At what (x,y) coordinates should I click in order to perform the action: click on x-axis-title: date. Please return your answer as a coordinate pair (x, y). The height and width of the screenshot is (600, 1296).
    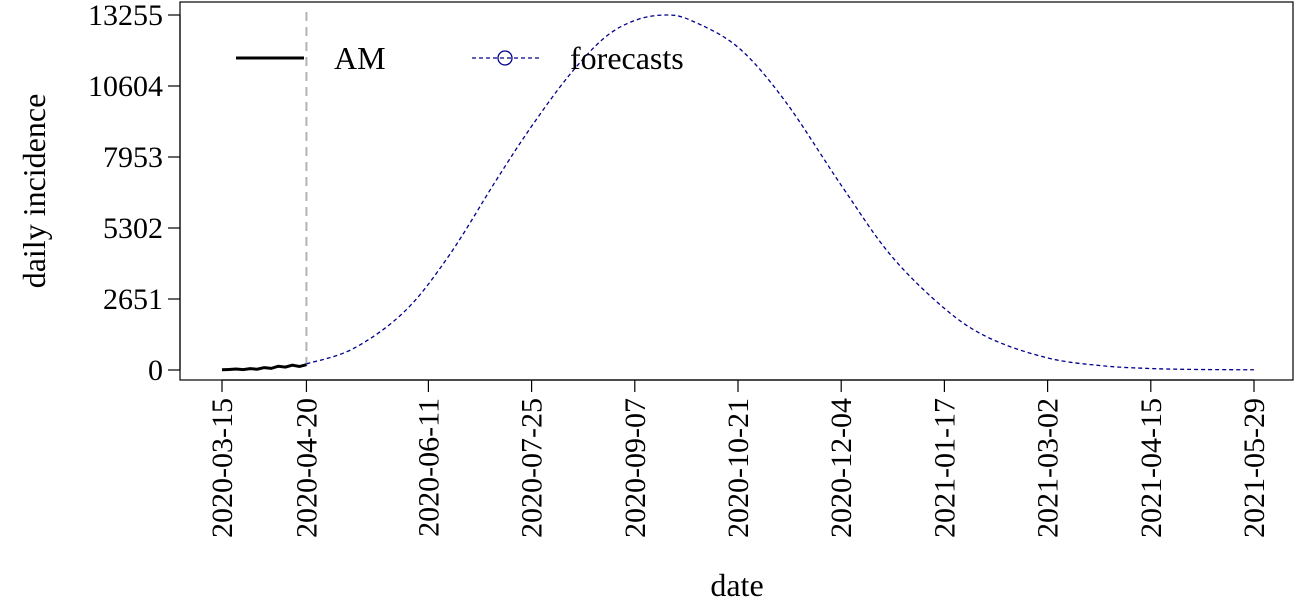
    Looking at the image, I should click on (736, 583).